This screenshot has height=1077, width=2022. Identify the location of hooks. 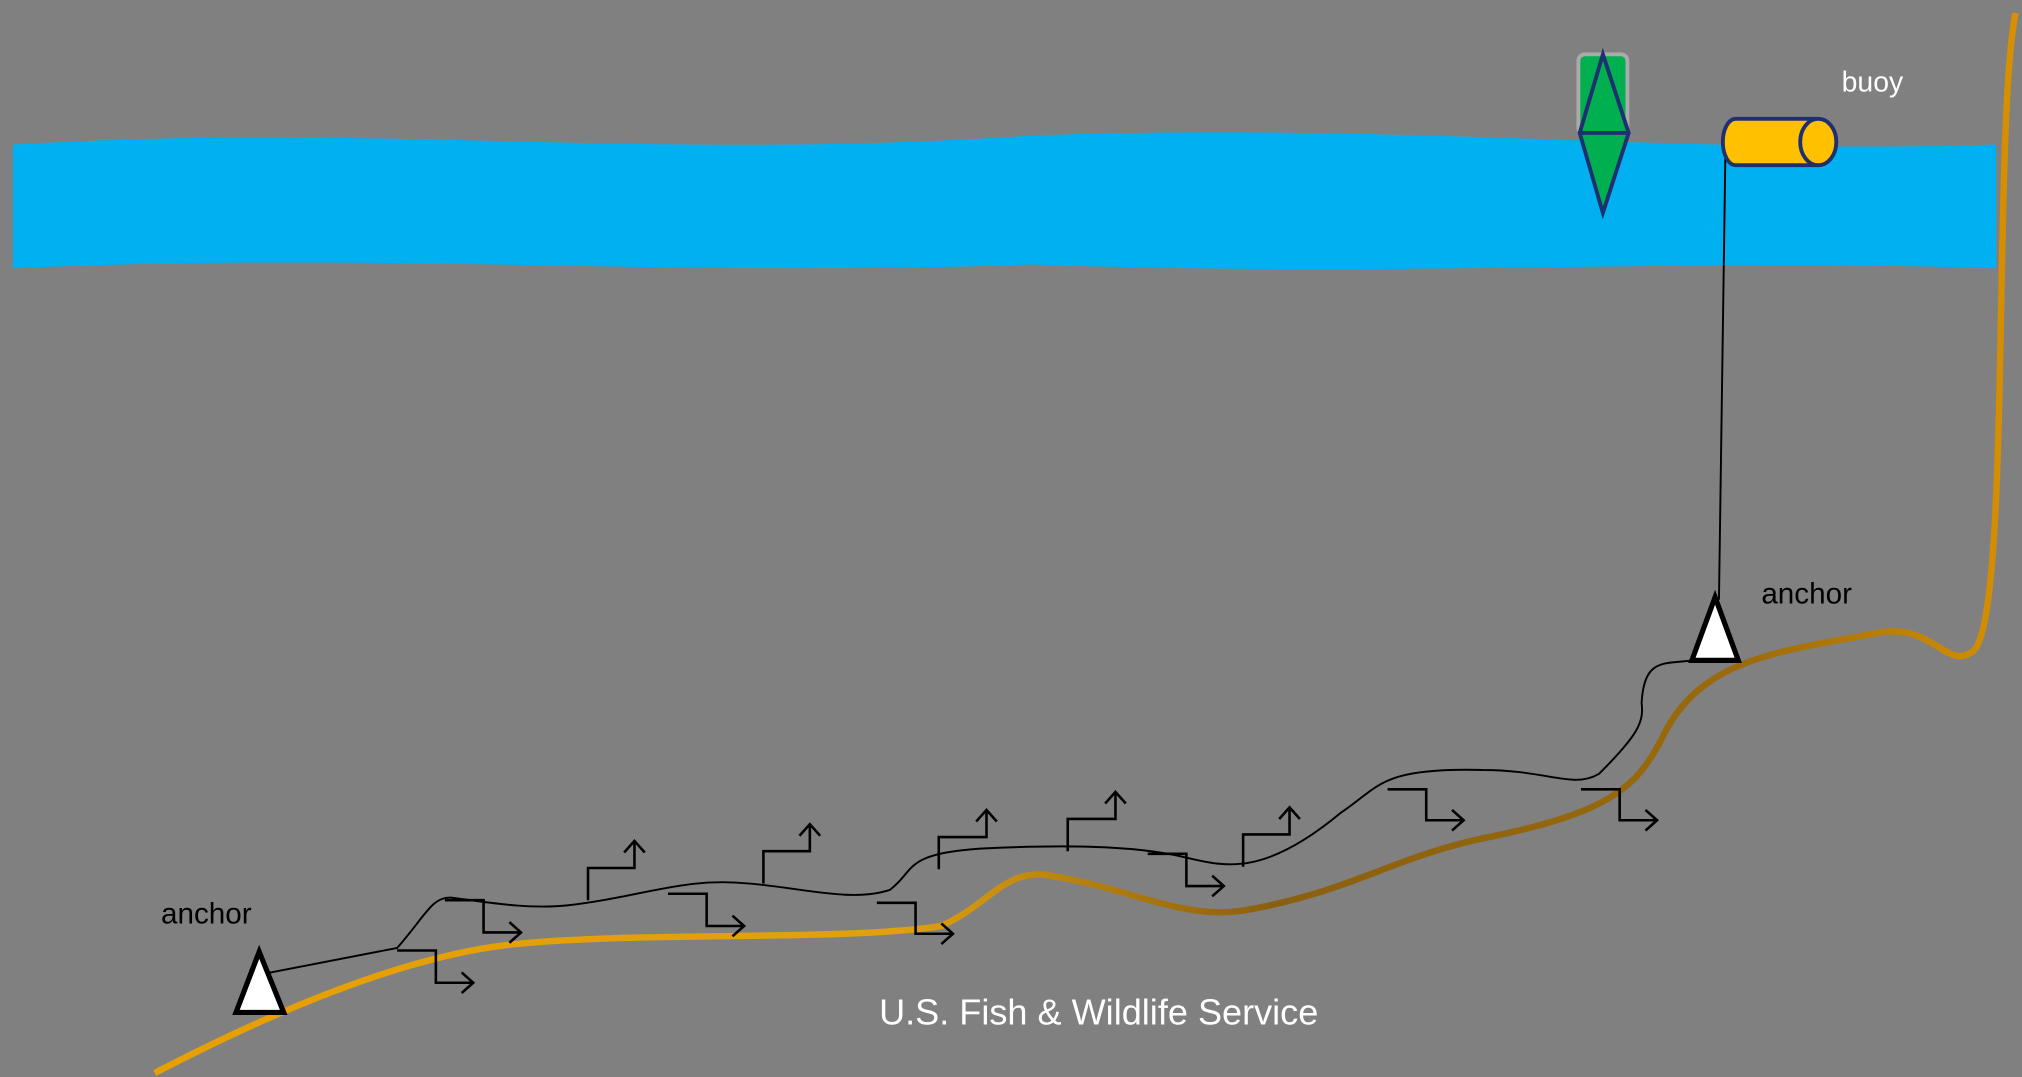
(1028, 891).